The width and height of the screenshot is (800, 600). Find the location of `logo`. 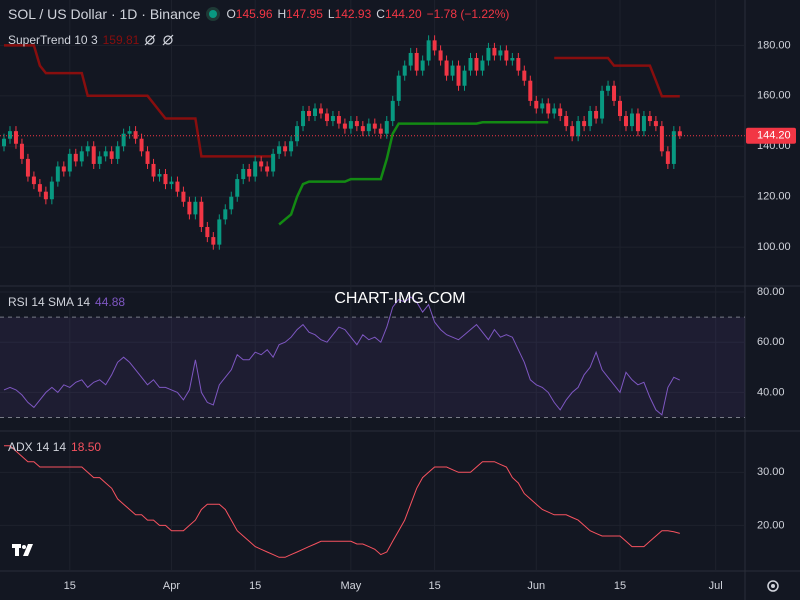

logo is located at coordinates (22, 550).